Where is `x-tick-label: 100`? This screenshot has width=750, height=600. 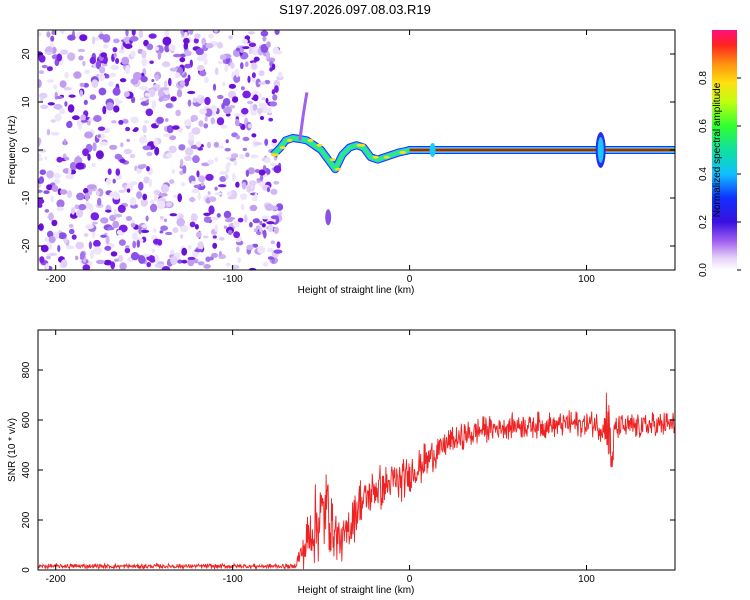
x-tick-label: 100 is located at coordinates (586, 579).